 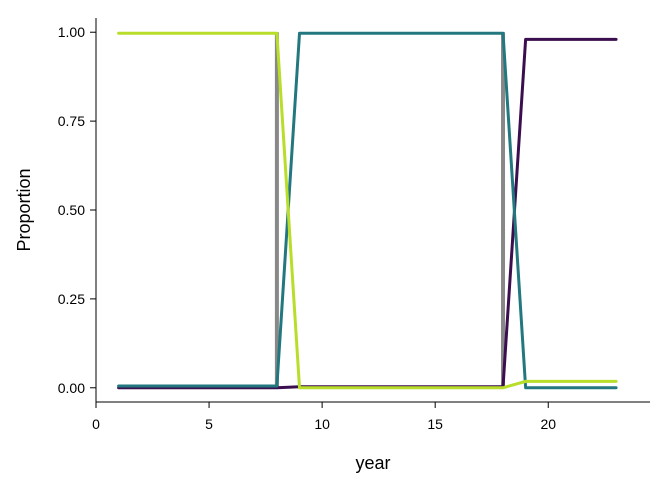 I want to click on y-tick-label: 1.00, so click(x=71, y=32).